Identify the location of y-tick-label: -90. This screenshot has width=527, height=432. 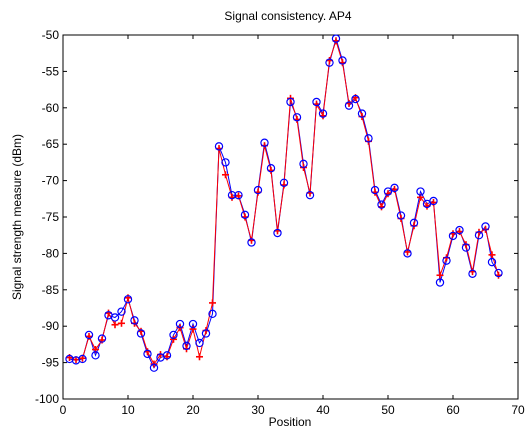
(51, 326).